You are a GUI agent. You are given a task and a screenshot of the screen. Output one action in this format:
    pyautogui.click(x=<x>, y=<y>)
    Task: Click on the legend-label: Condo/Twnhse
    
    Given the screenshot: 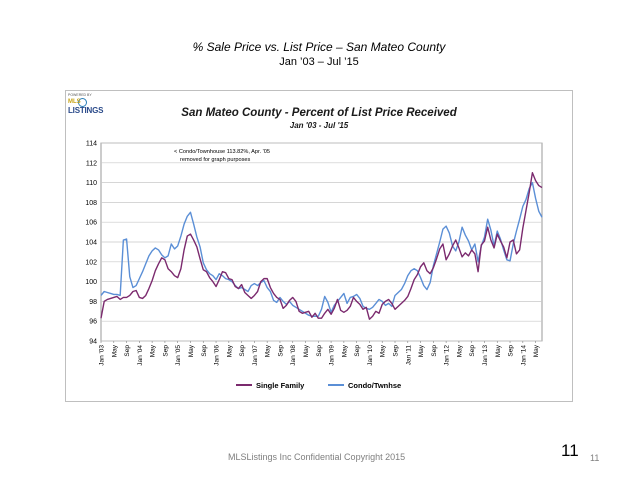 What is the action you would take?
    pyautogui.click(x=374, y=385)
    